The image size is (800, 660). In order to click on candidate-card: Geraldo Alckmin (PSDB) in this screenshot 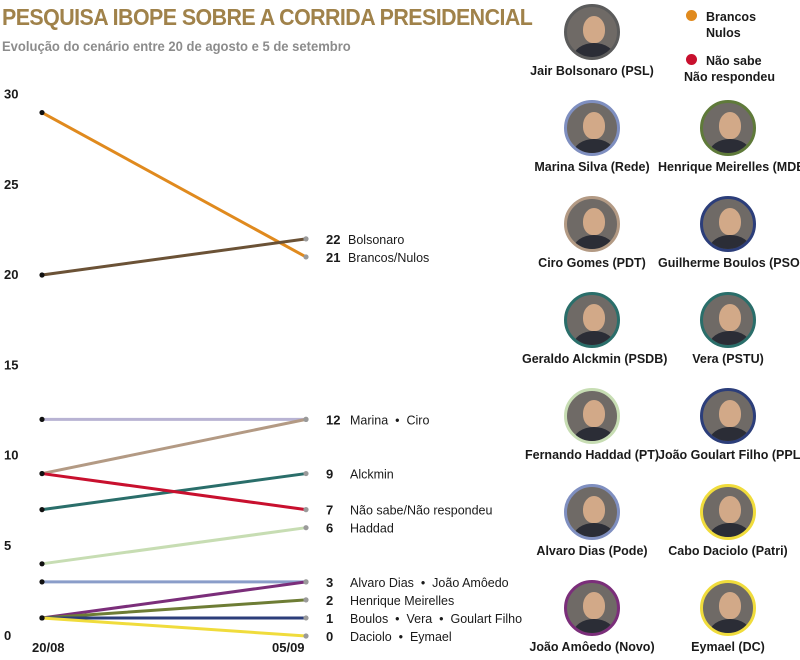, I will do `click(595, 329)`.